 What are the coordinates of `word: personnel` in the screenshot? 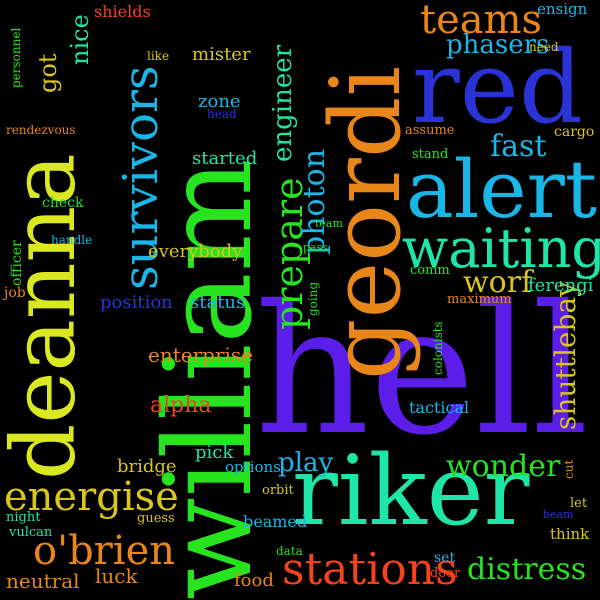 It's located at (16, 57).